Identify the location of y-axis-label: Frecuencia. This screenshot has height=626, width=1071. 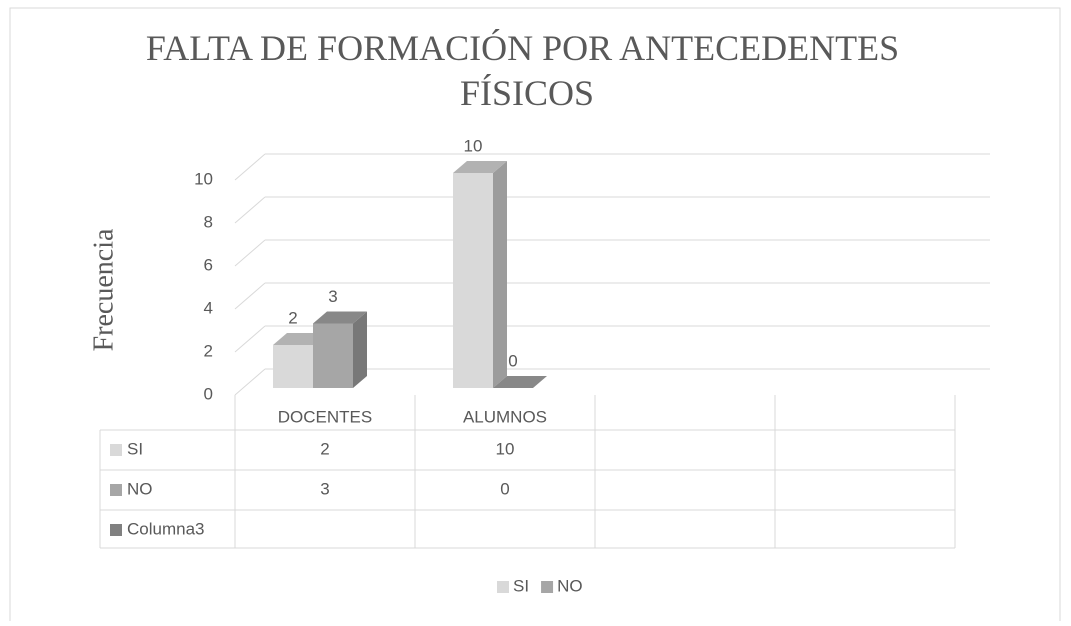
(103, 289).